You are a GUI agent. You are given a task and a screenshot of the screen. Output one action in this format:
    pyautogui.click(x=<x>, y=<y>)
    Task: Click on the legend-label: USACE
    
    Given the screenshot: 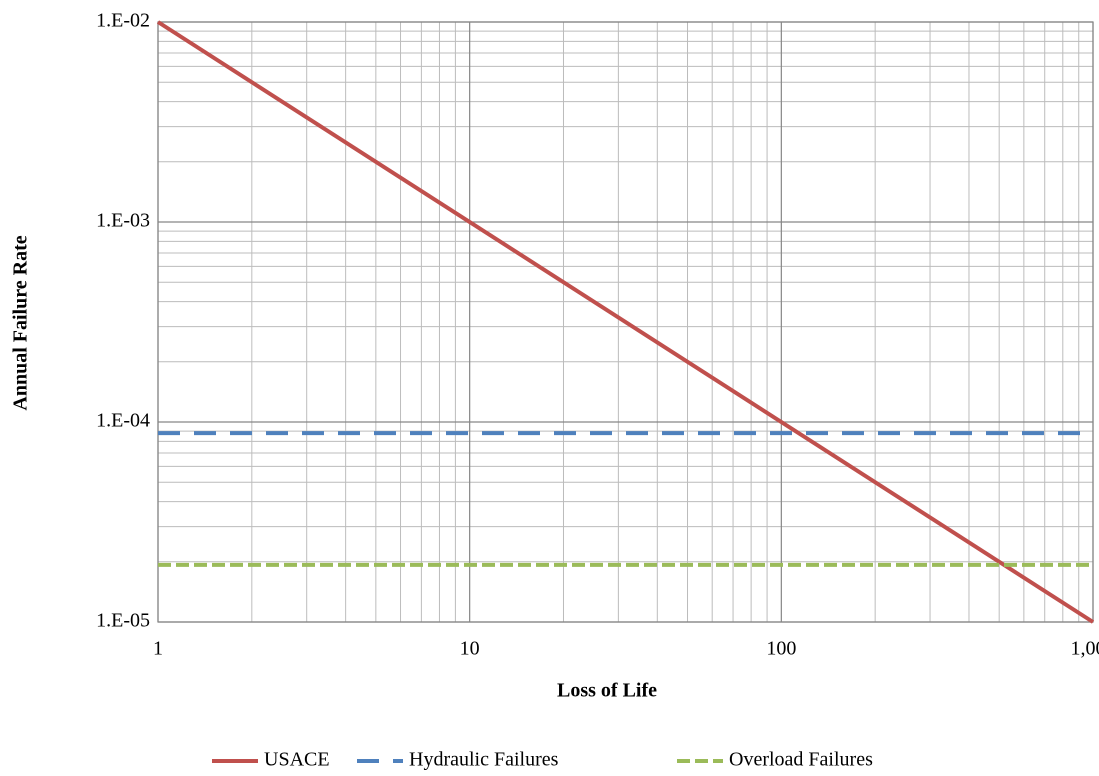 What is the action you would take?
    pyautogui.click(x=297, y=760)
    